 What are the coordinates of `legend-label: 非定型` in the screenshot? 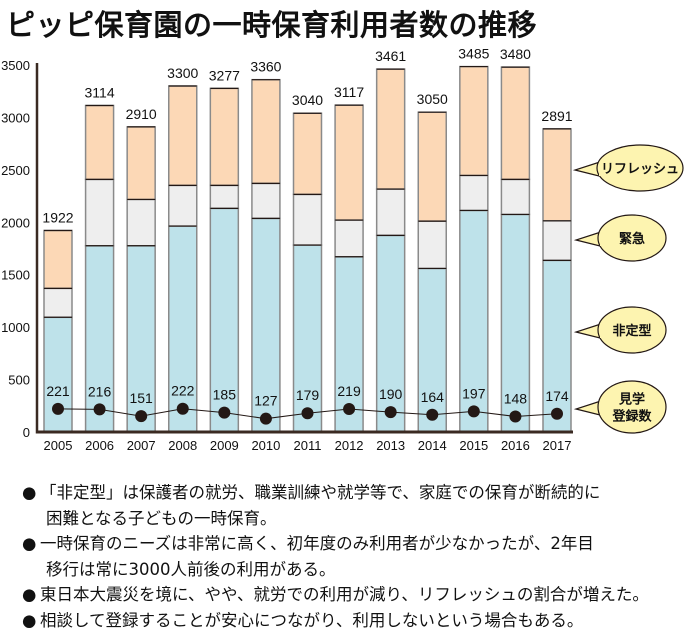 It's located at (631, 331).